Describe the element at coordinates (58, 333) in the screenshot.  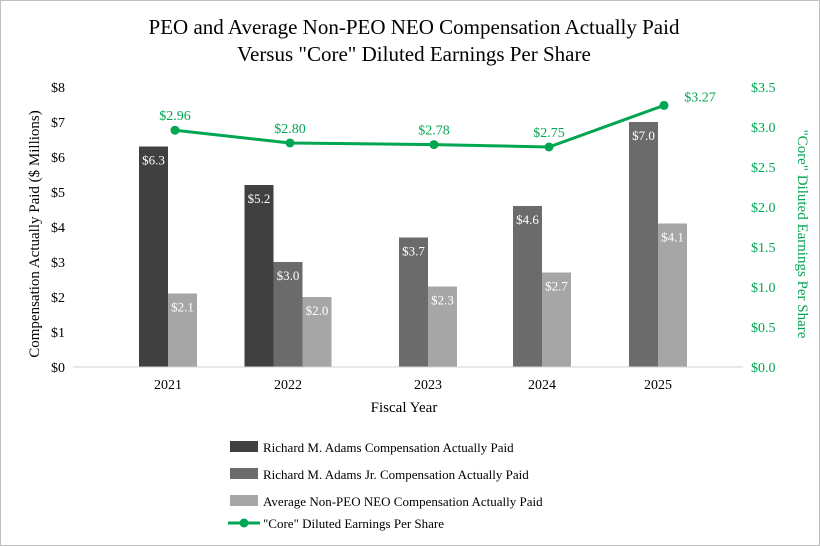
I see `left-tick-label: $1` at that location.